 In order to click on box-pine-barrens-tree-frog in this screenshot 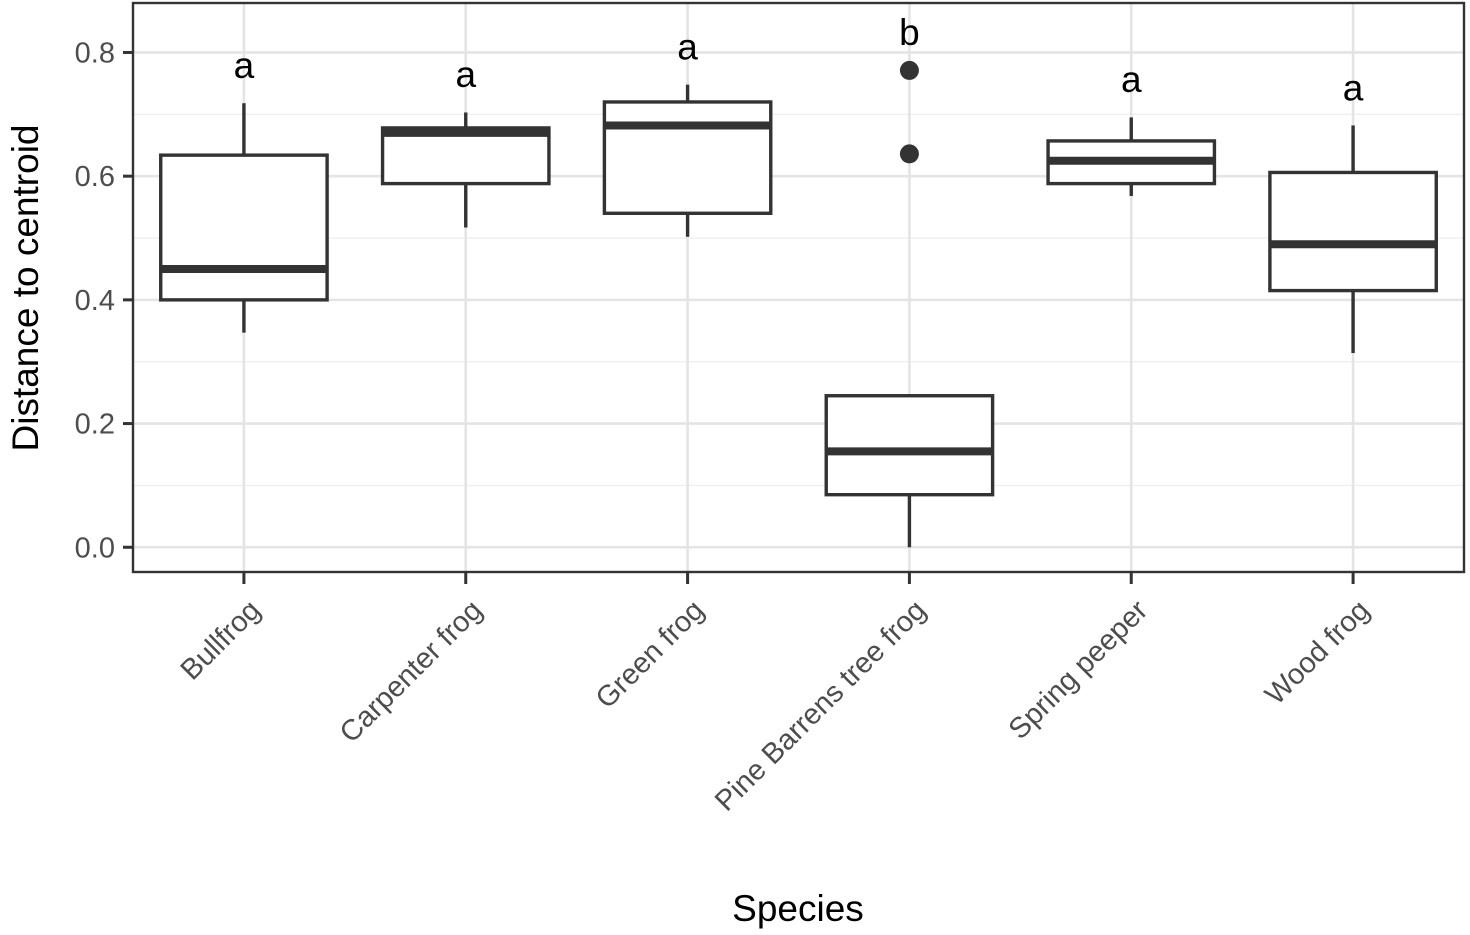, I will do `click(909, 304)`.